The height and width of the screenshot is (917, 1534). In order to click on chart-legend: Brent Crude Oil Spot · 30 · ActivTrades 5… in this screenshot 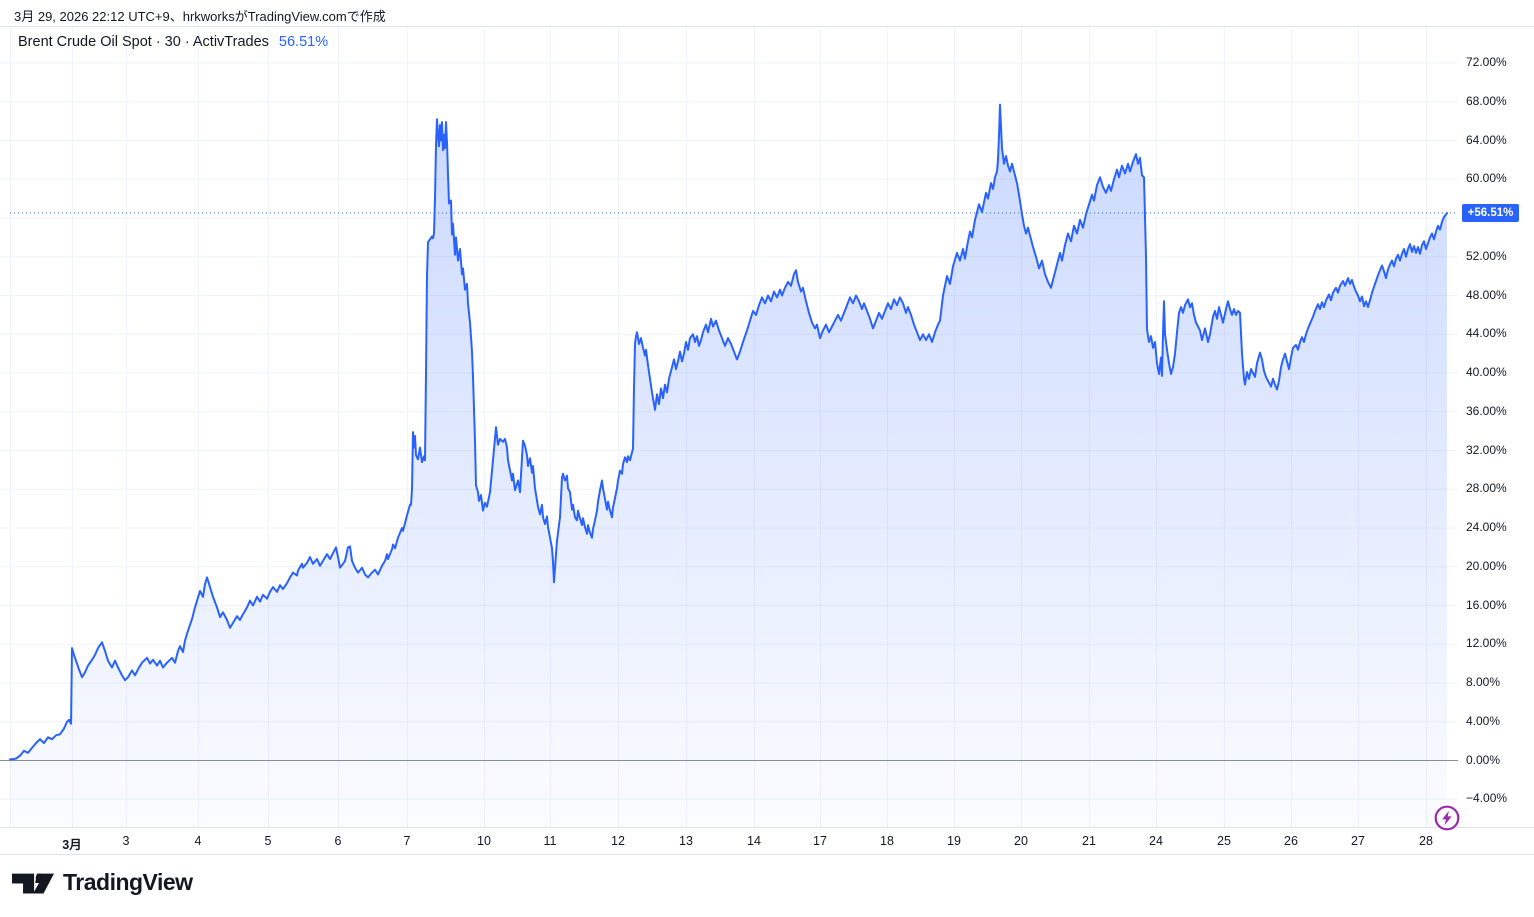, I will do `click(173, 42)`.